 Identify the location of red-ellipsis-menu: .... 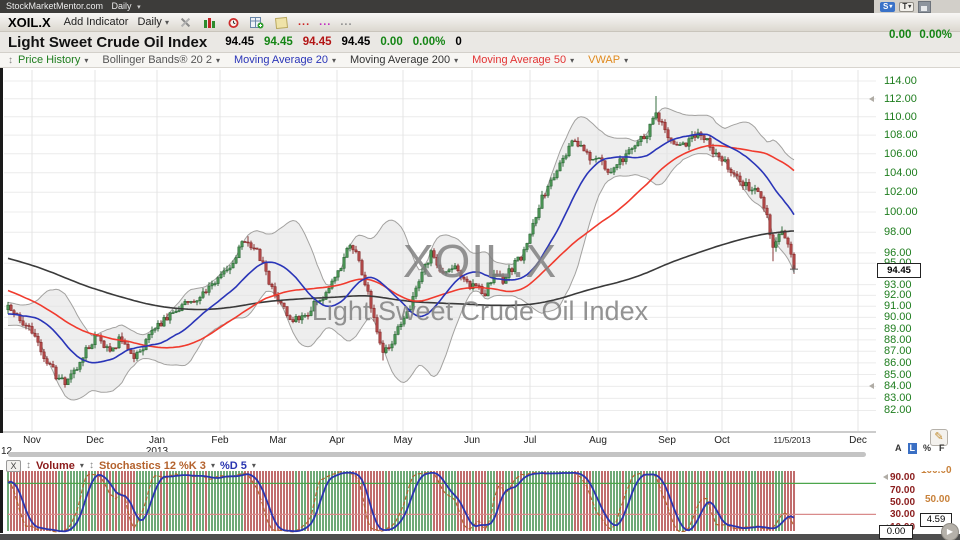
(304, 22).